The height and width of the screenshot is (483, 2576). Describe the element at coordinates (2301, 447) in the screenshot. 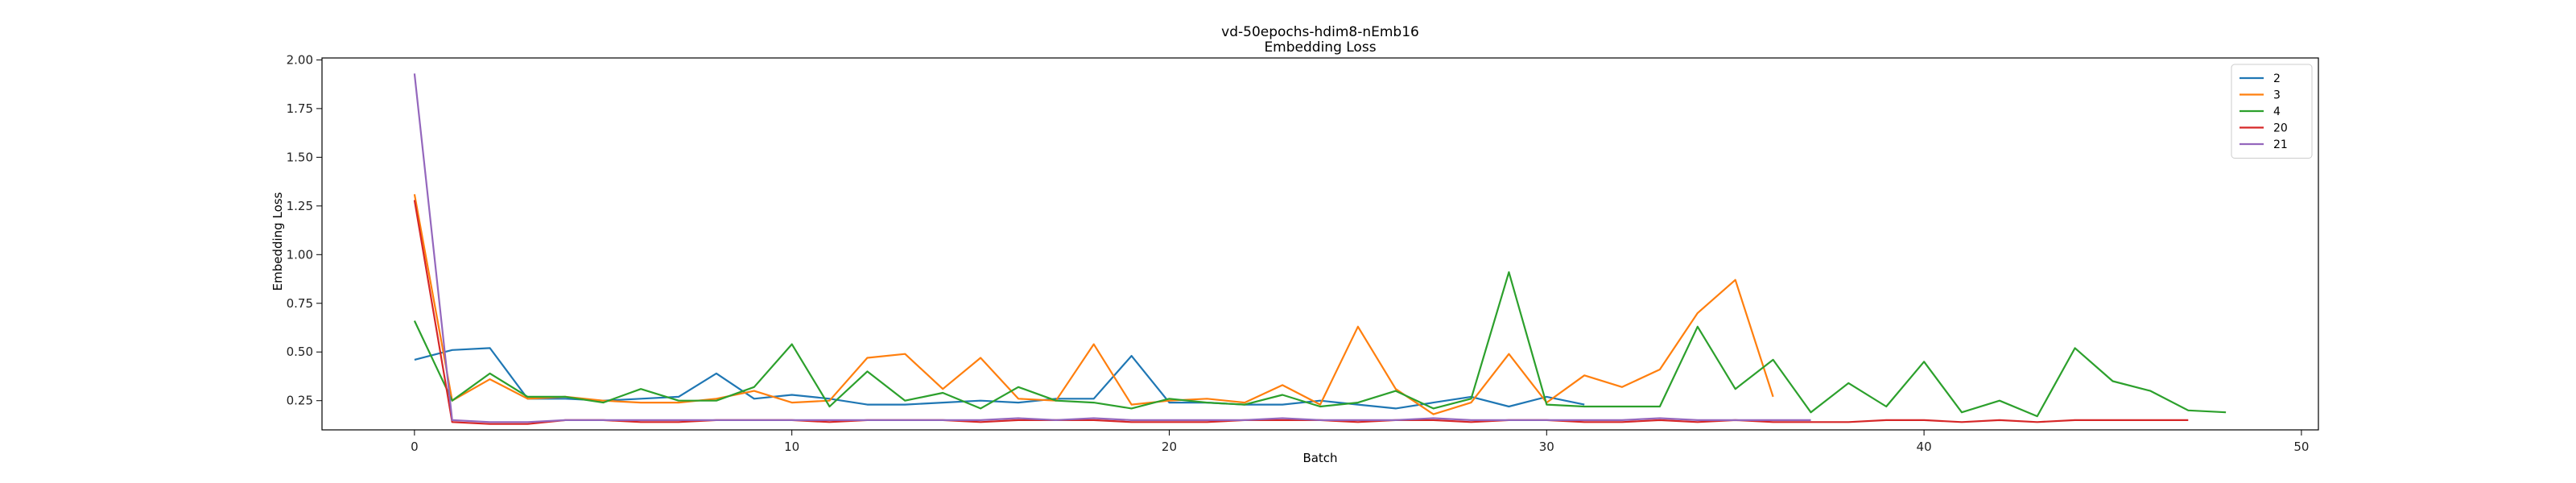

I see `x-tick-label: 50` at that location.